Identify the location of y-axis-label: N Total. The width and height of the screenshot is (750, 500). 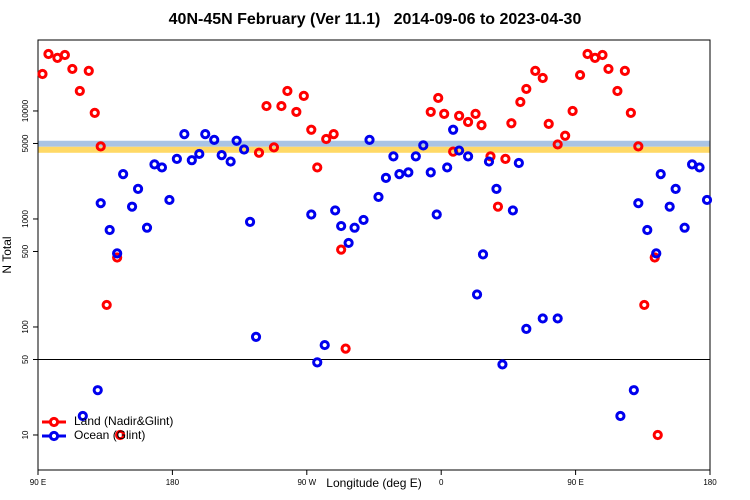
(7, 254).